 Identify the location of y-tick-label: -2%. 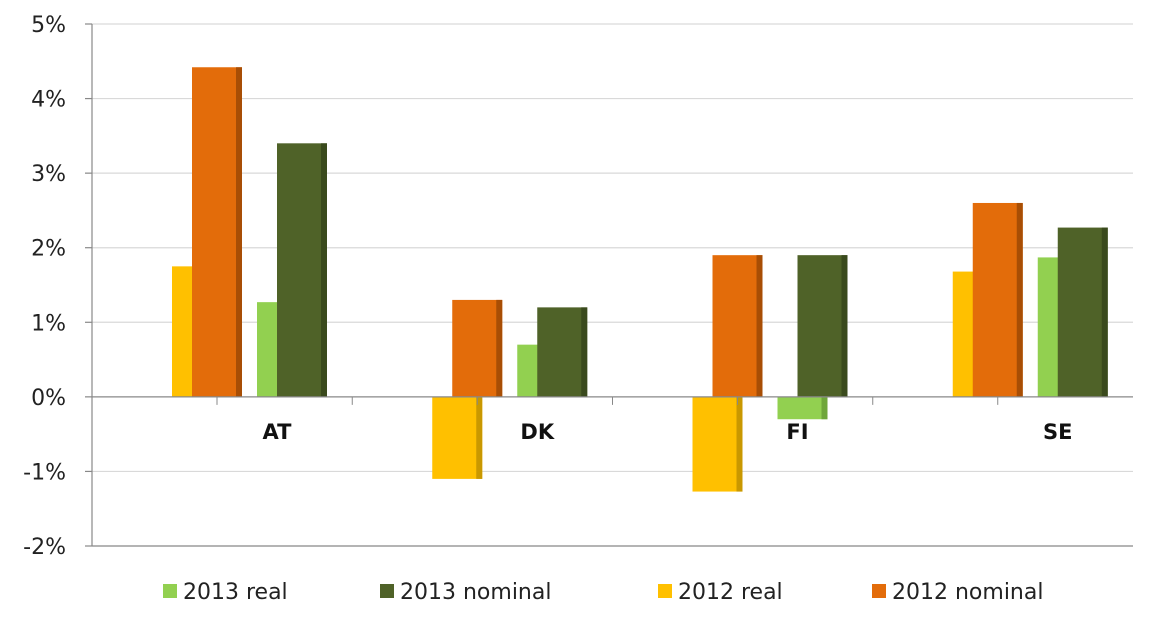
(44, 547).